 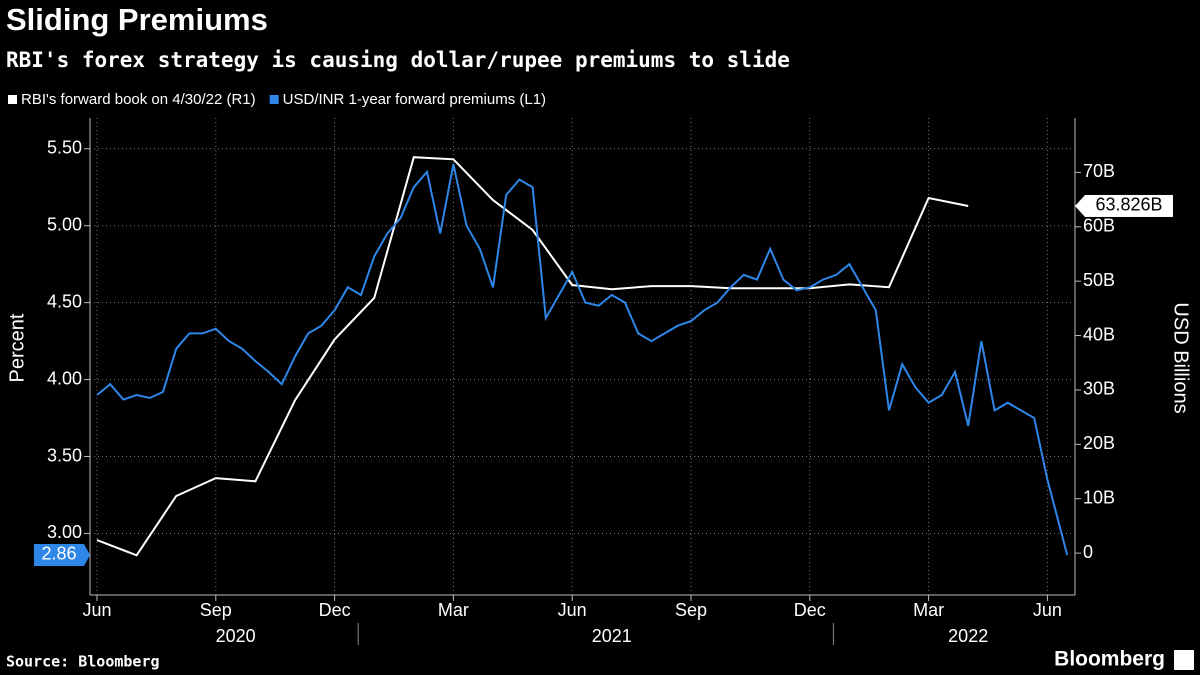 What do you see at coordinates (1099, 497) in the screenshot?
I see `y2-tick-label: 10B` at bounding box center [1099, 497].